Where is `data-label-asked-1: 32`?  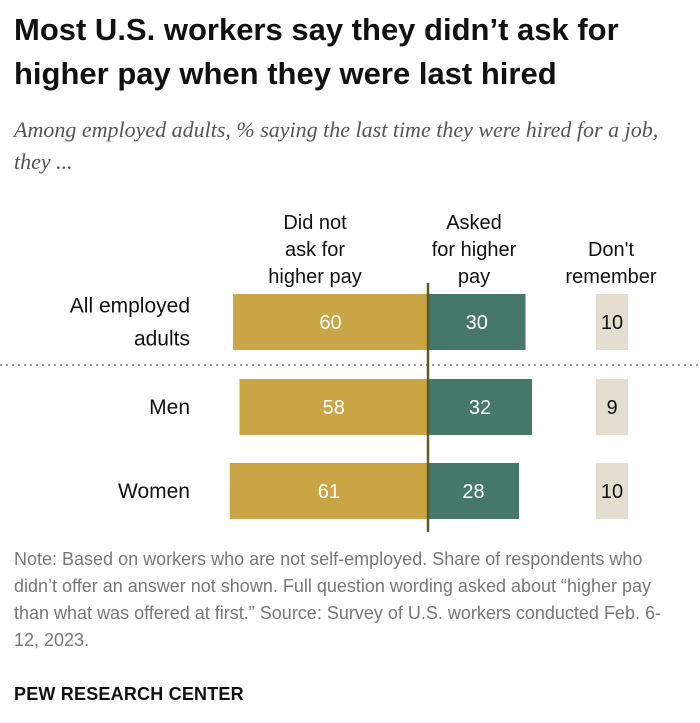
data-label-asked-1: 32 is located at coordinates (480, 408).